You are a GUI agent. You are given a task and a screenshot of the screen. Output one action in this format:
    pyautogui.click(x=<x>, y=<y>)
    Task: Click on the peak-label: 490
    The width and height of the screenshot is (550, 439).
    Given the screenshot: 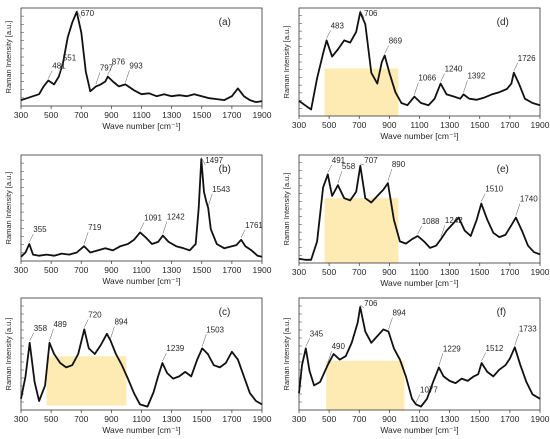 What is the action you would take?
    pyautogui.click(x=339, y=346)
    